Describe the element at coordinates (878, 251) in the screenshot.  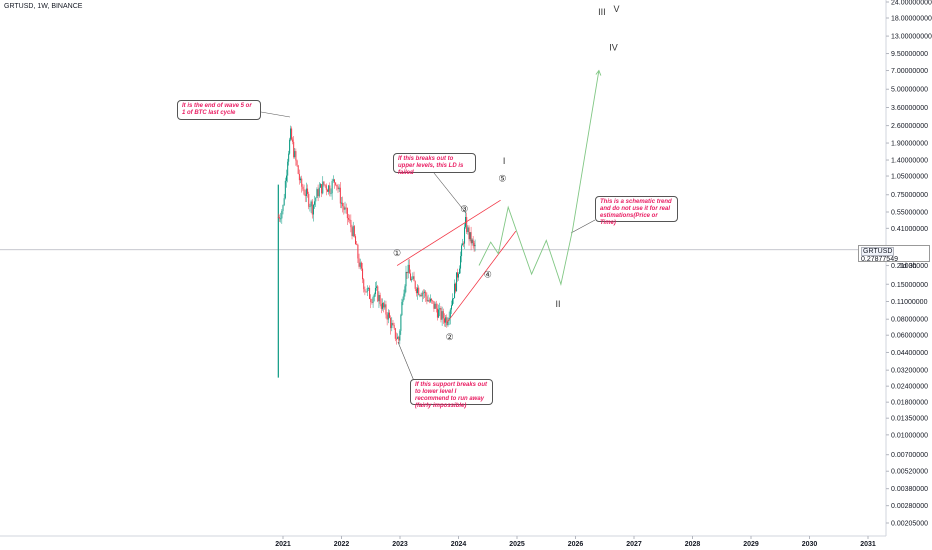
I see `price-tag-symbol: GRTUSD` at that location.